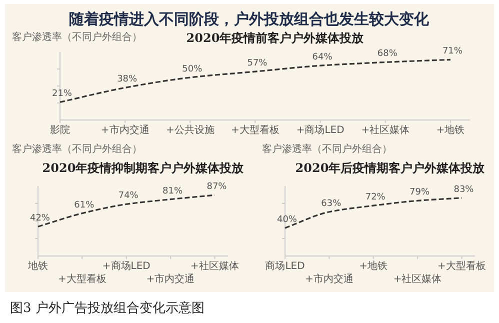 The height and width of the screenshot is (323, 499). What do you see at coordinates (190, 130) in the screenshot?
I see `x-tick-label: +公共设施` at bounding box center [190, 130].